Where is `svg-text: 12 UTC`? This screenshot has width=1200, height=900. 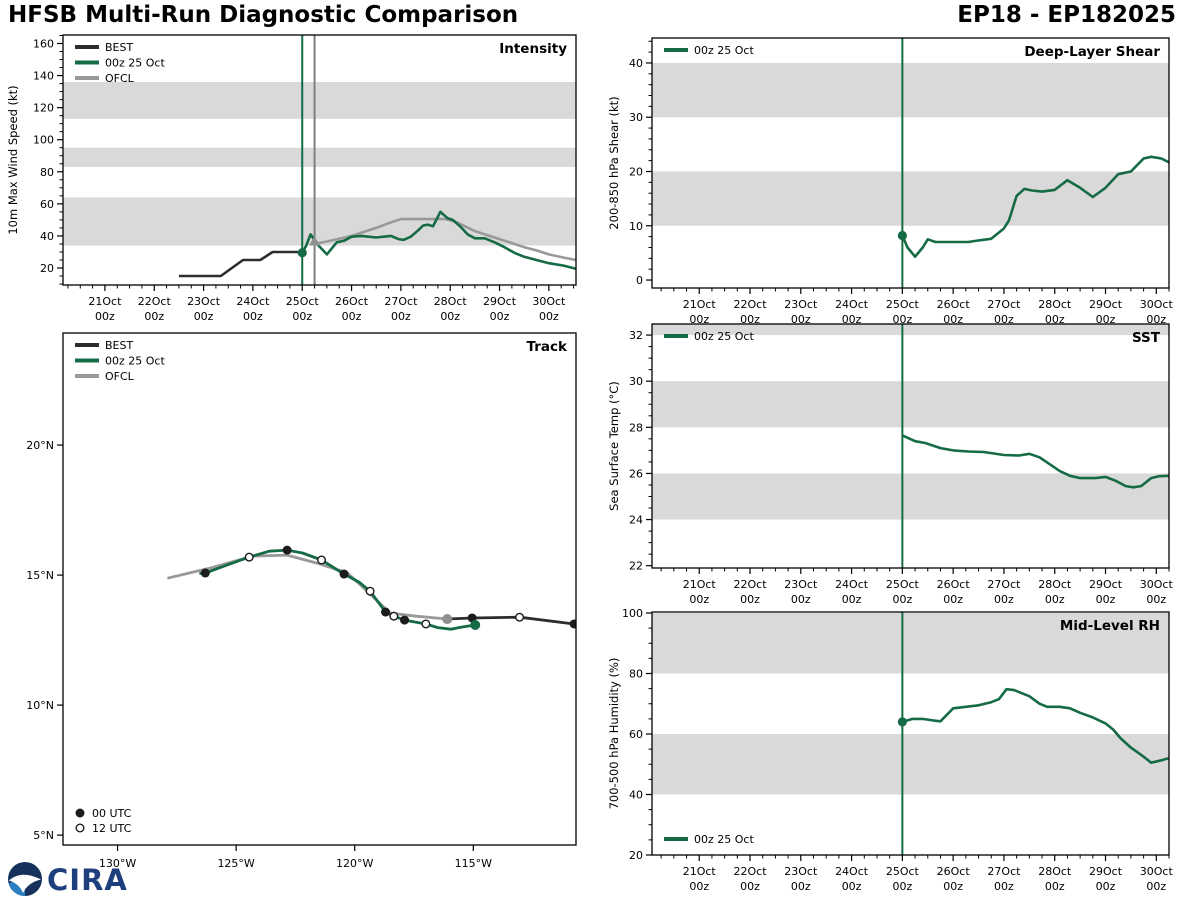 svg-text: 12 UTC is located at coordinates (112, 828).